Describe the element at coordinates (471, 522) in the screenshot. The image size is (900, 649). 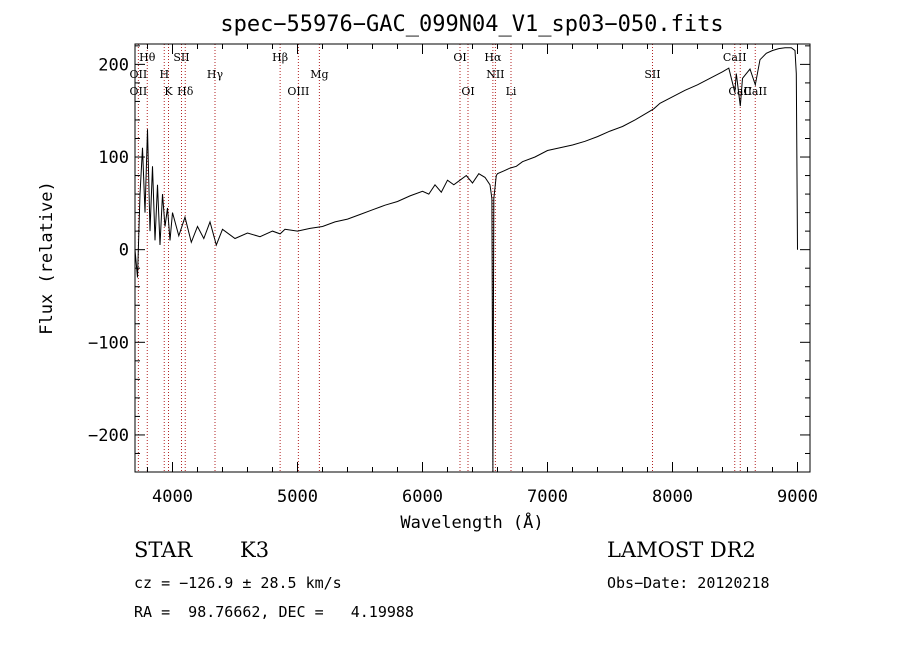
I see `x-axis-label: Wavelength (Å)` at that location.